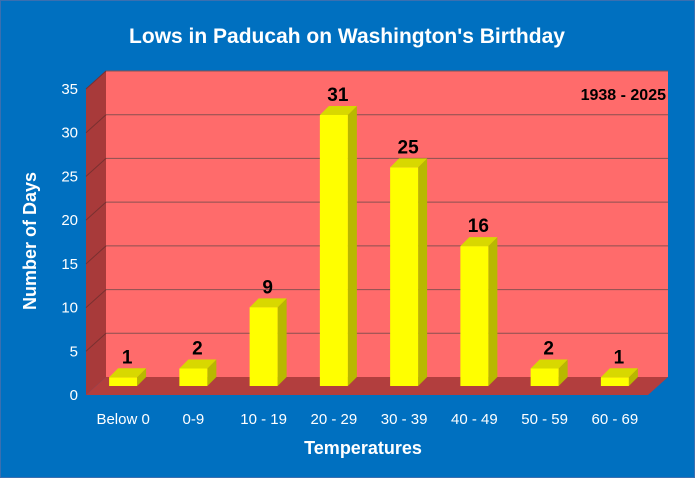  Describe the element at coordinates (267, 287) in the screenshot. I see `data-label: 9` at that location.